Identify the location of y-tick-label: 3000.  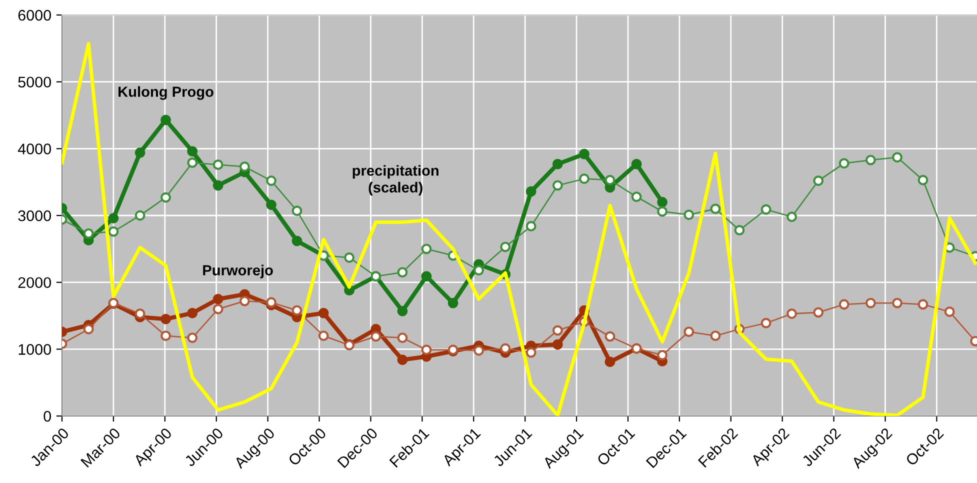
(34, 216).